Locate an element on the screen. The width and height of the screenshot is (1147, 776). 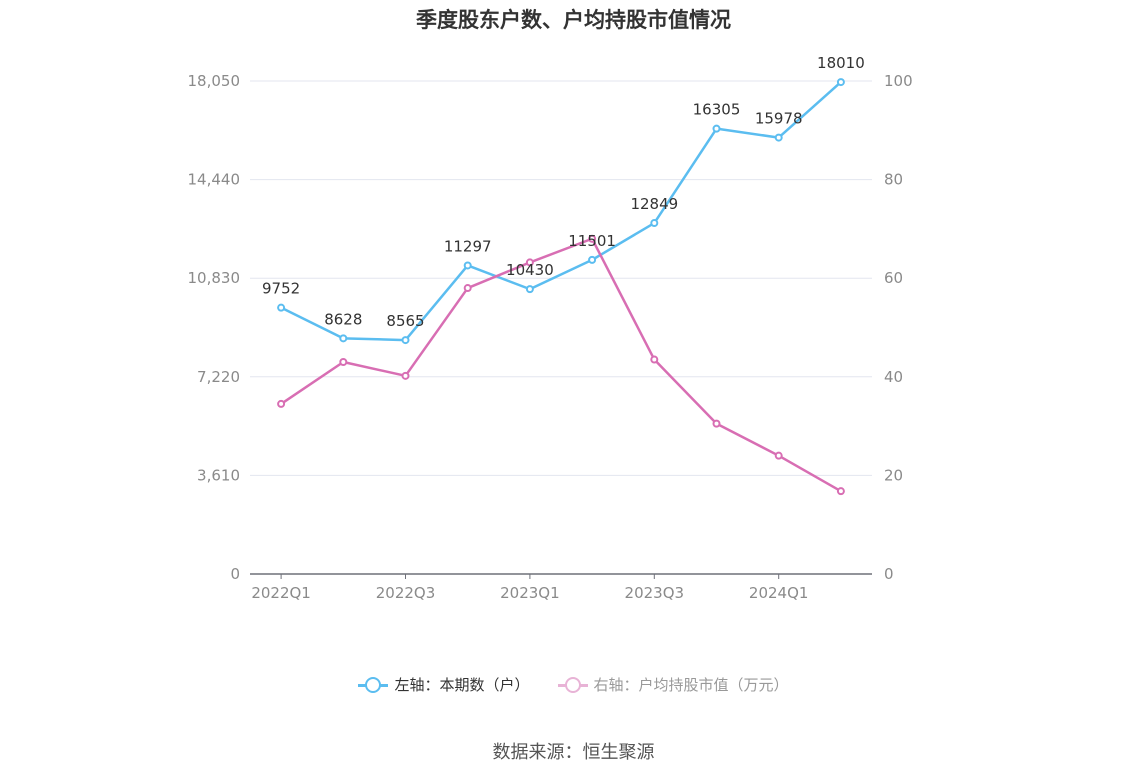
legend-item-shareholders: 左轴：本期数（户） is located at coordinates (444, 684).